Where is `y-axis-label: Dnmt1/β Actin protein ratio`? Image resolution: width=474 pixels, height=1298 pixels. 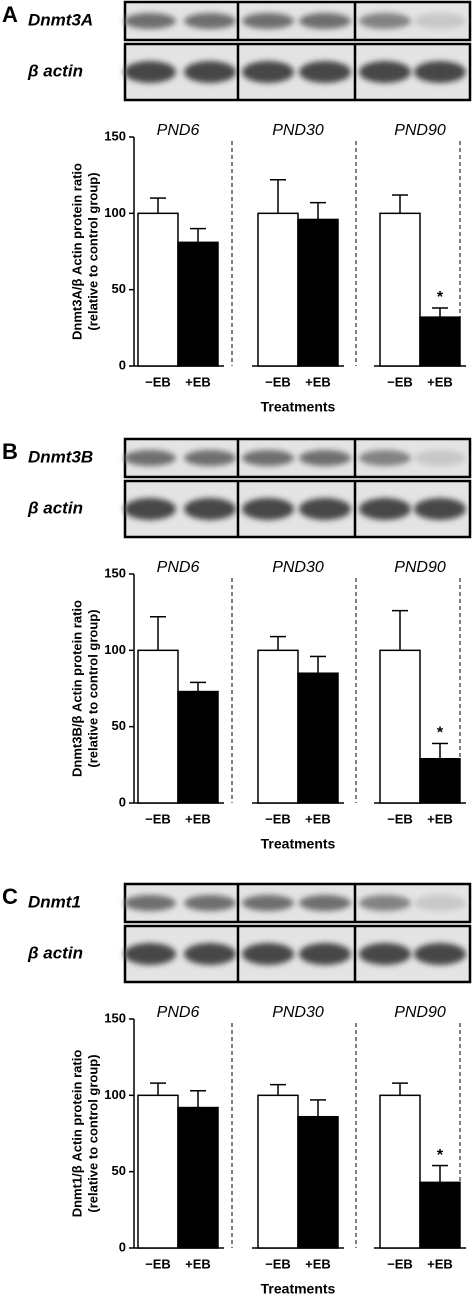 y-axis-label: Dnmt1/β Actin protein ratio is located at coordinates (76, 1134).